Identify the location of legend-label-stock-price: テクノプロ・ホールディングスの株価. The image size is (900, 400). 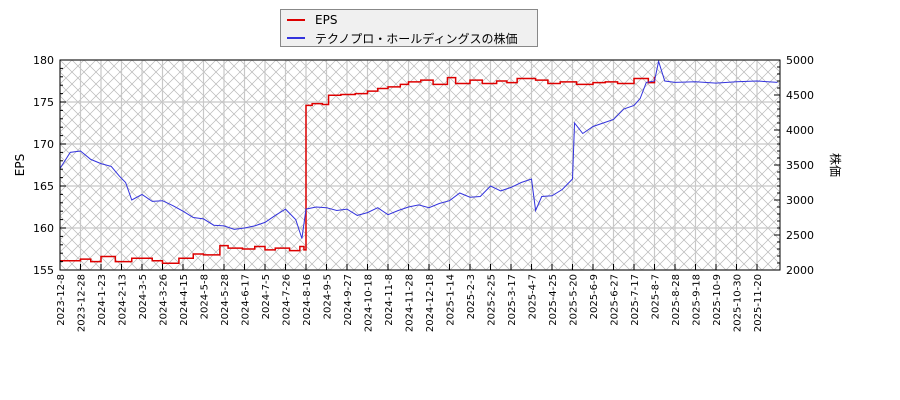
(416, 38).